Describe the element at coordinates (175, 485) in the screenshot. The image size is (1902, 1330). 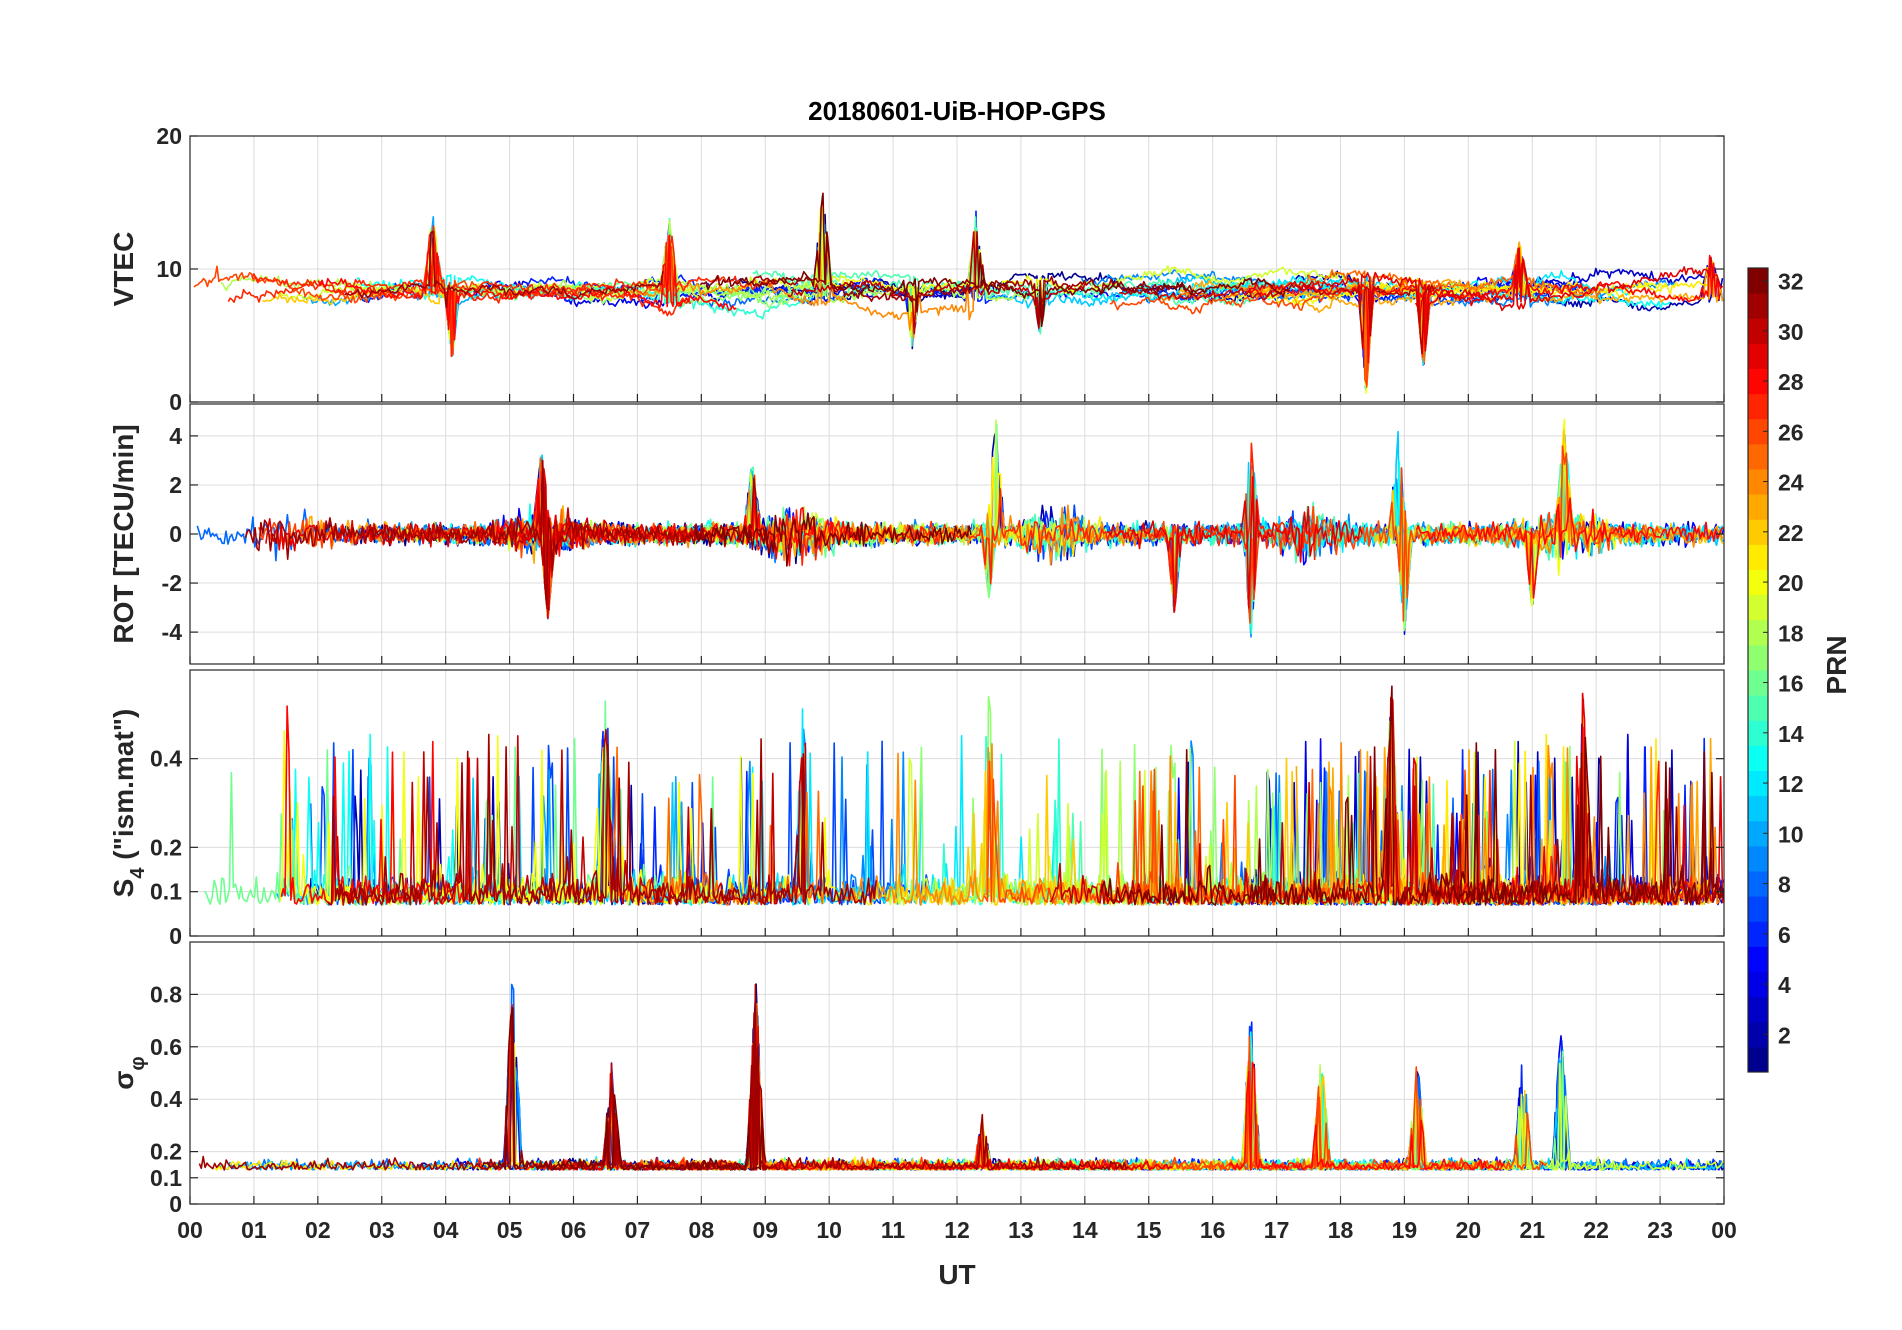
I see `y-tick-label: 2` at that location.